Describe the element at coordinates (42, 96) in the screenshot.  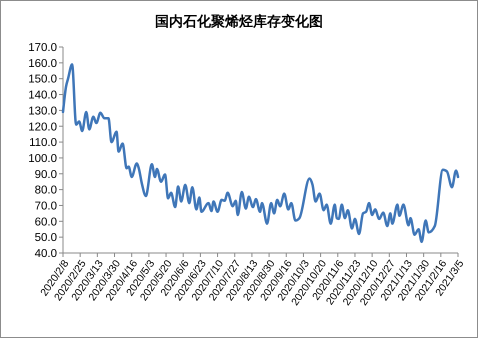
I see `y-tick-label: 140.0` at that location.